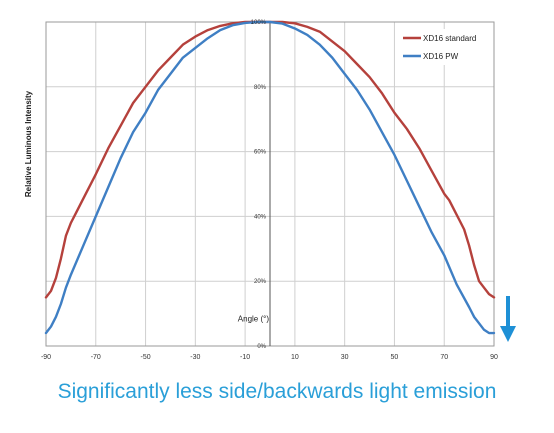  I want to click on down-arrow-icon, so click(508, 319).